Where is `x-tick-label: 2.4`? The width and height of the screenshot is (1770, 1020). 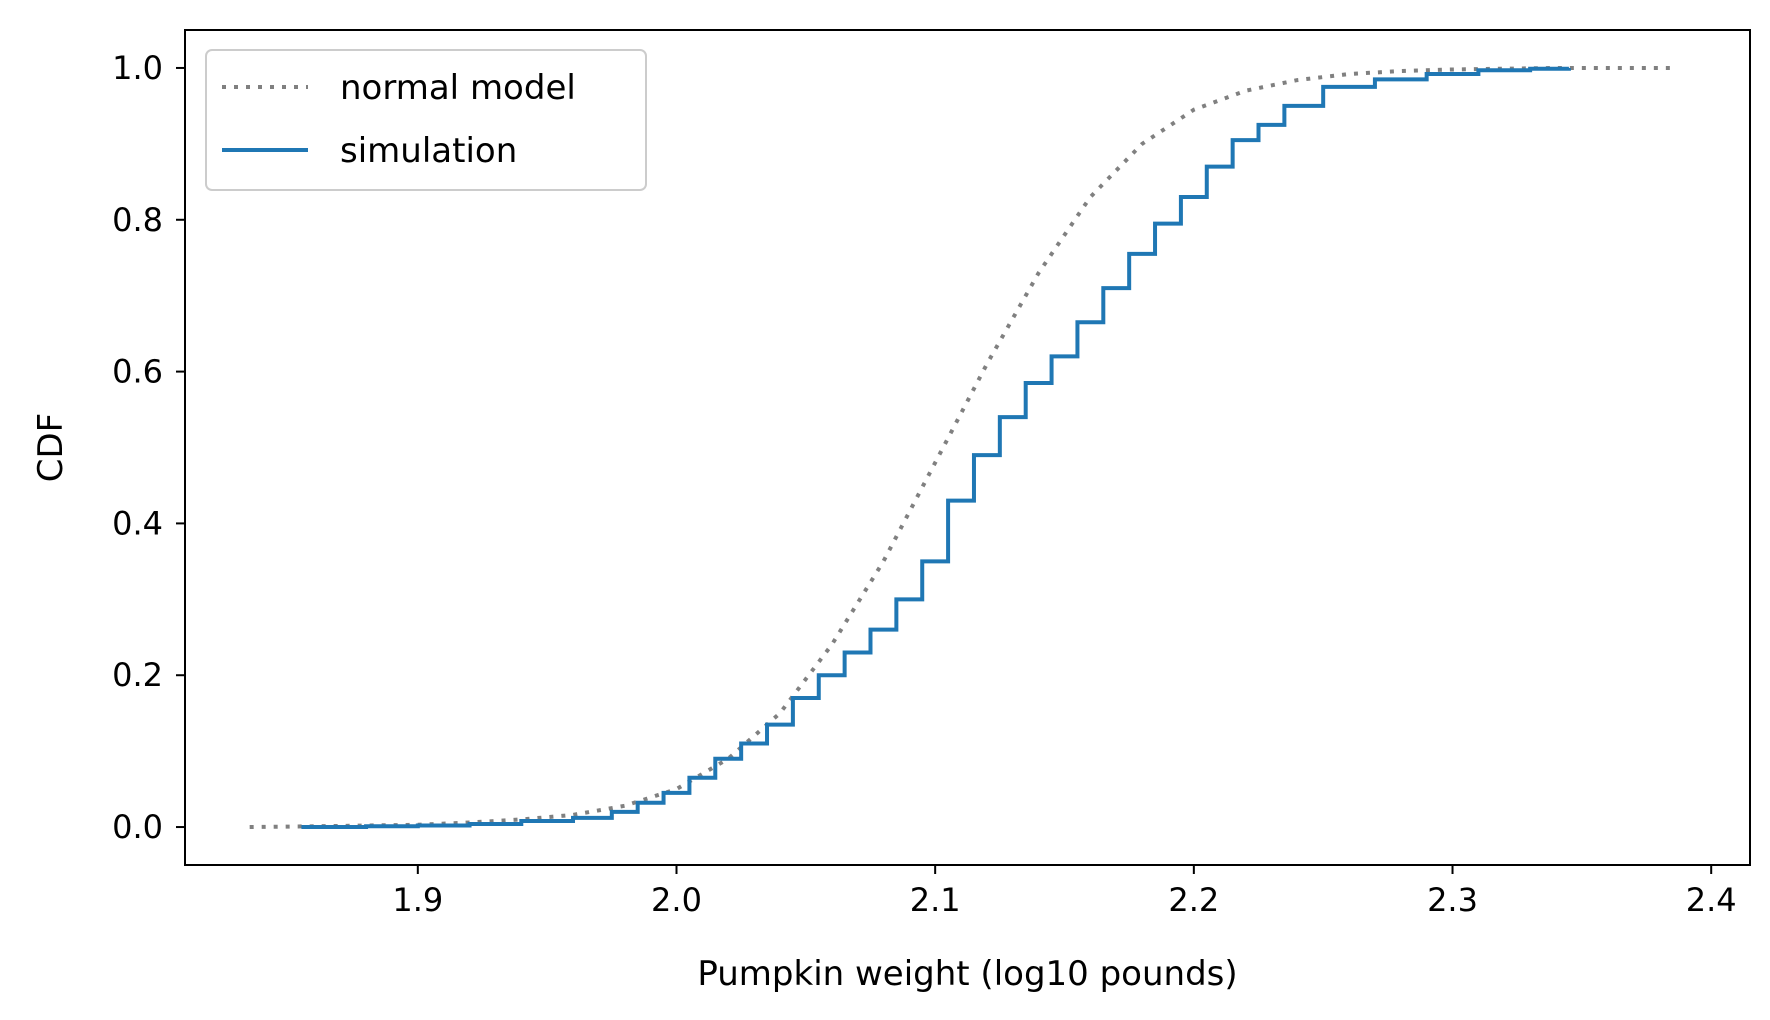 x-tick-label: 2.4 is located at coordinates (1711, 900).